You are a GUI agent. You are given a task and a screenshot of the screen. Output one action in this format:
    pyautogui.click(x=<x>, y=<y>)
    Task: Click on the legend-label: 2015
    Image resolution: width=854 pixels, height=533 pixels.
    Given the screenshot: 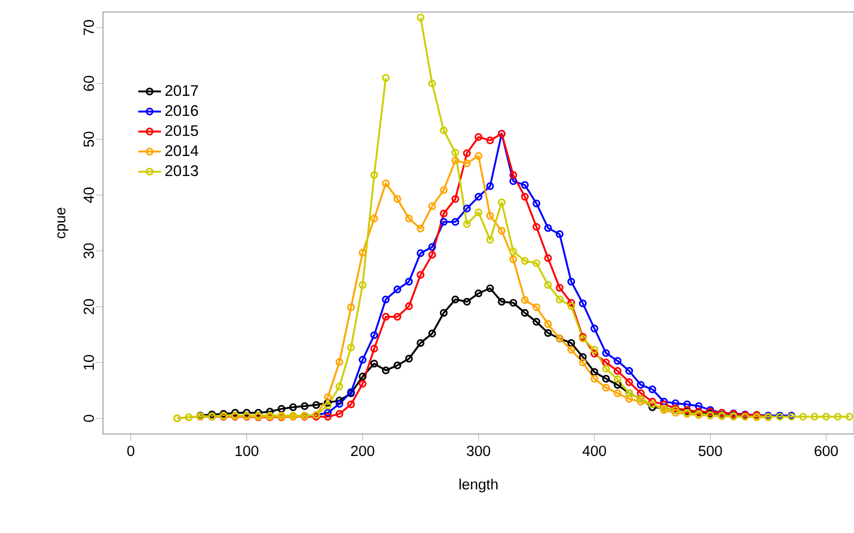 What is the action you would take?
    pyautogui.click(x=181, y=130)
    